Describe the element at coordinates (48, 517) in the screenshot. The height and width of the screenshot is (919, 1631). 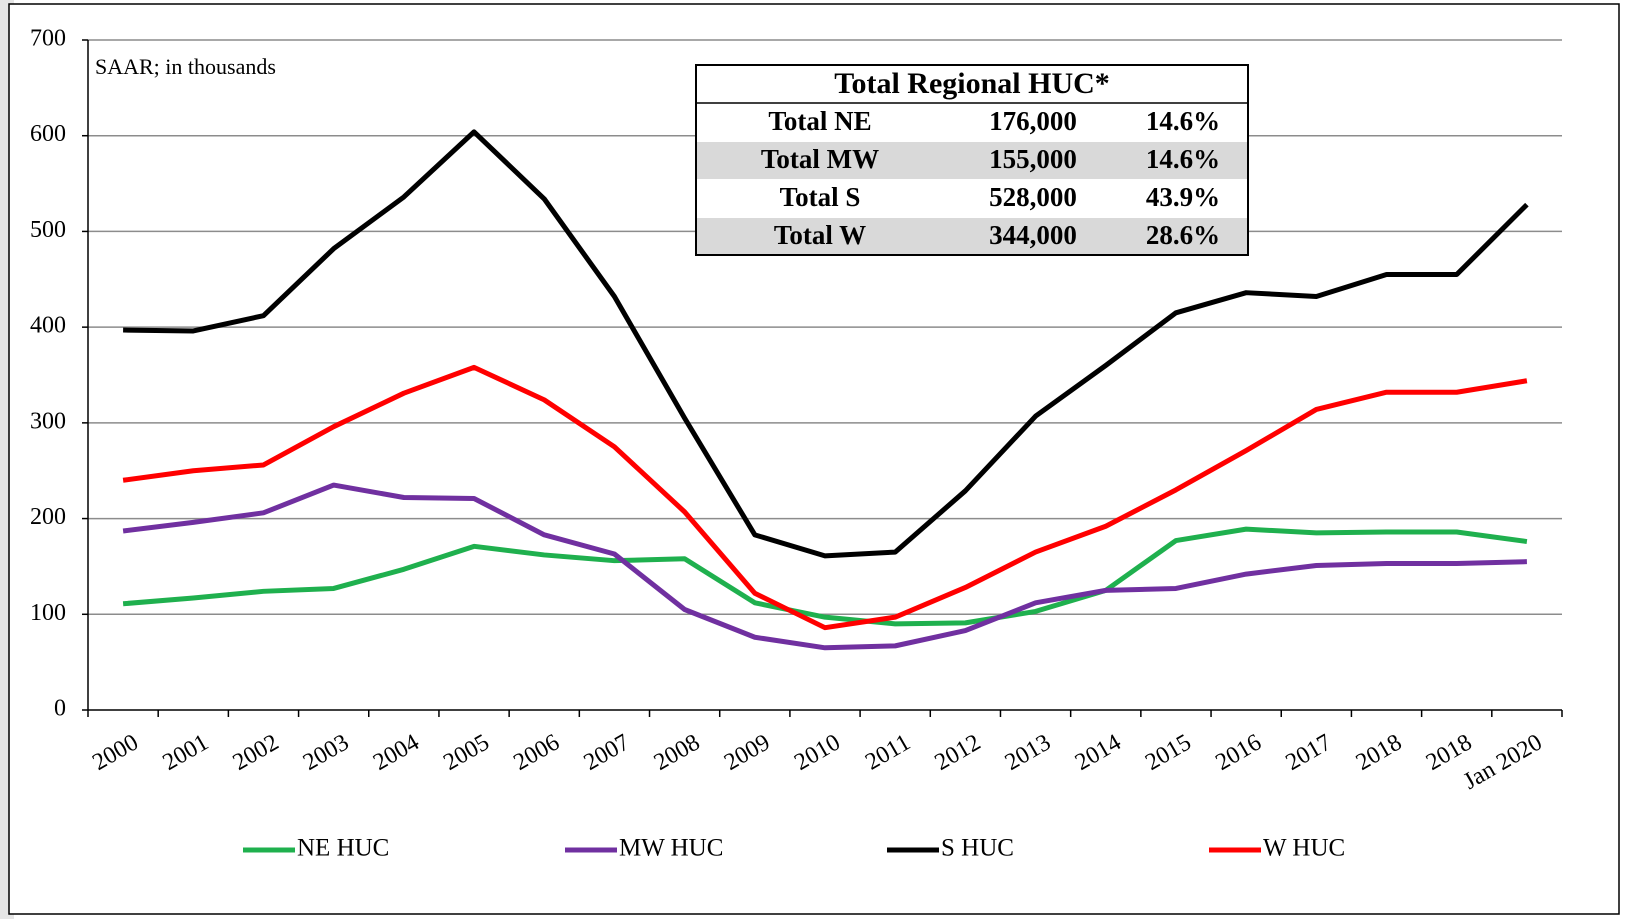
I see `y-tick-label: 200` at that location.